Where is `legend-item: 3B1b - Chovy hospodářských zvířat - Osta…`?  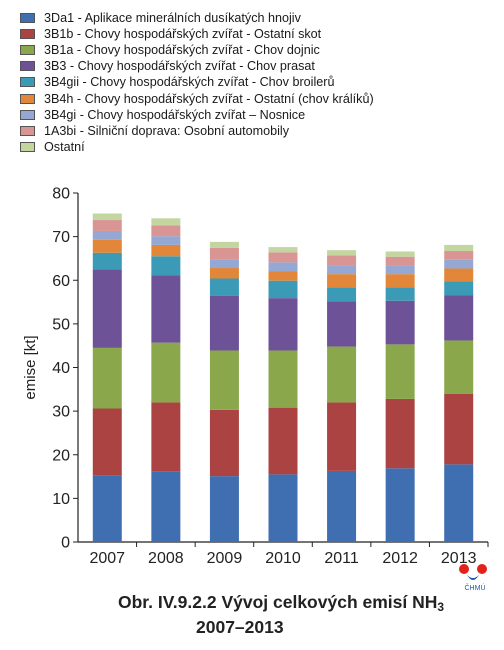
legend-item: 3B1b - Chovy hospodářských zvířat - Osta… is located at coordinates (197, 34).